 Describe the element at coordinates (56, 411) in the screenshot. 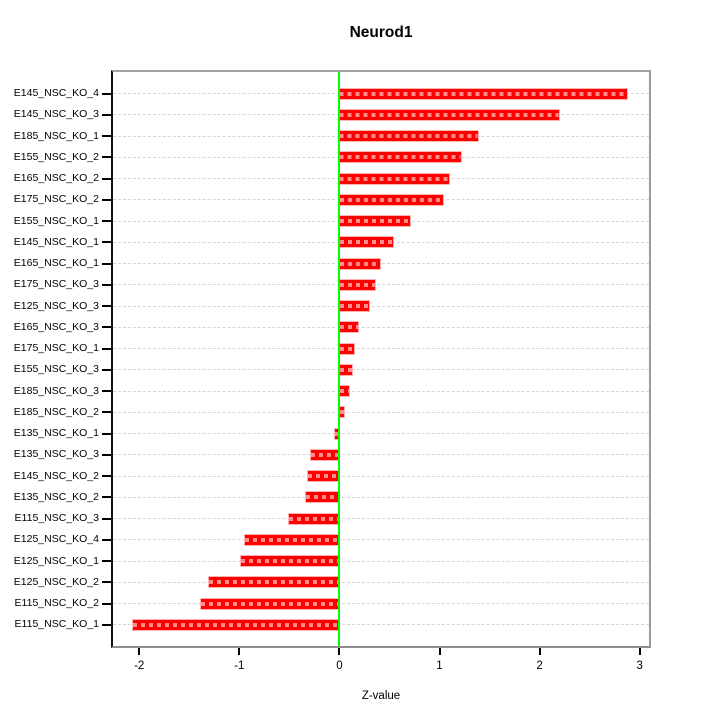

I see `y-axis-label: E185_NSC_KO_2` at that location.